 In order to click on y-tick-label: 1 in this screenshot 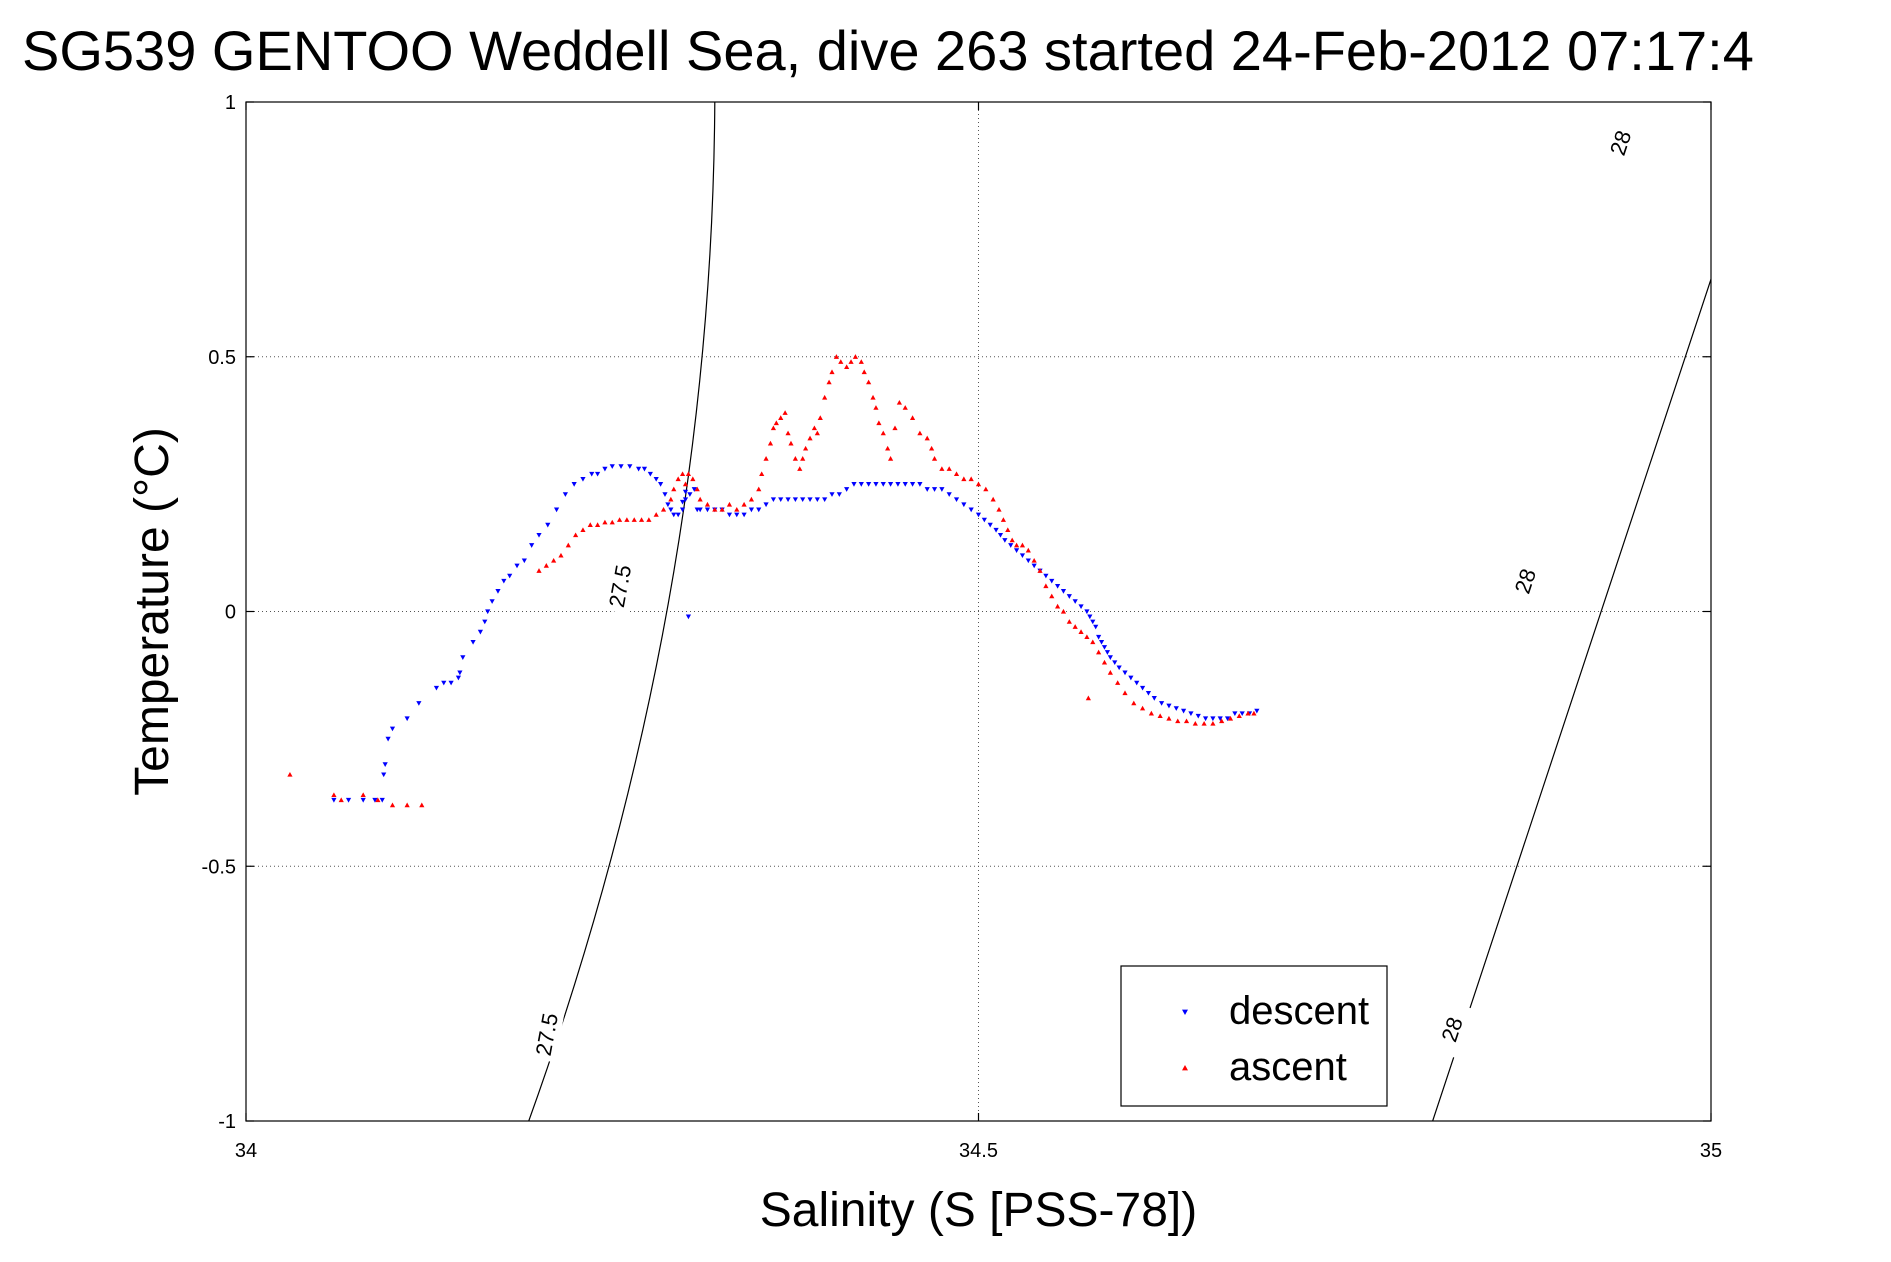, I will do `click(230, 103)`.